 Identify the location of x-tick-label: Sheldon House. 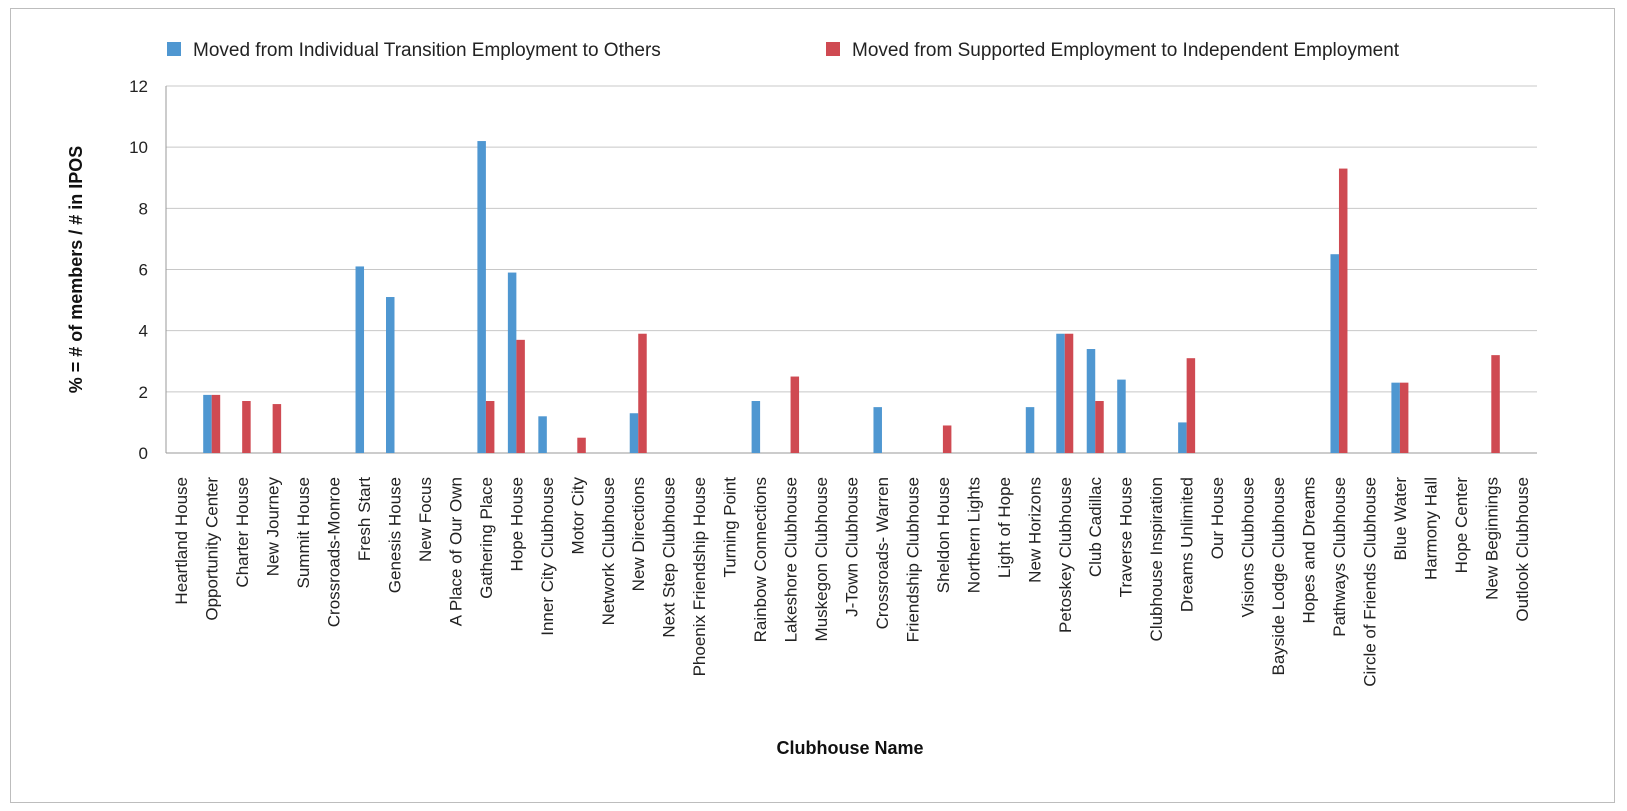
(943, 535).